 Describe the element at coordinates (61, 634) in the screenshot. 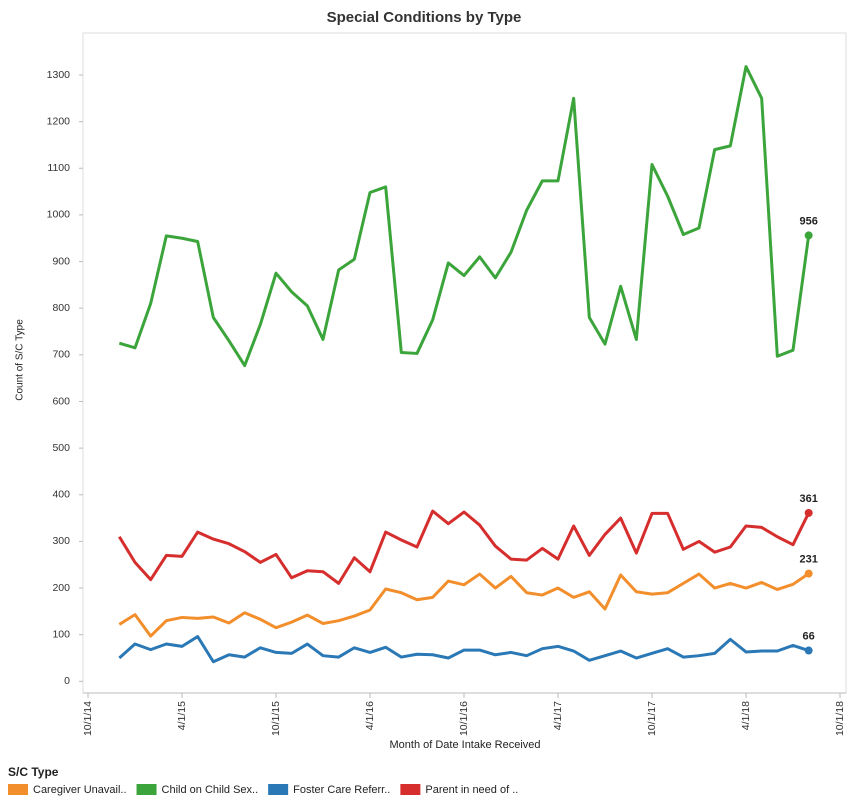

I see `y-tick-label: 100` at that location.